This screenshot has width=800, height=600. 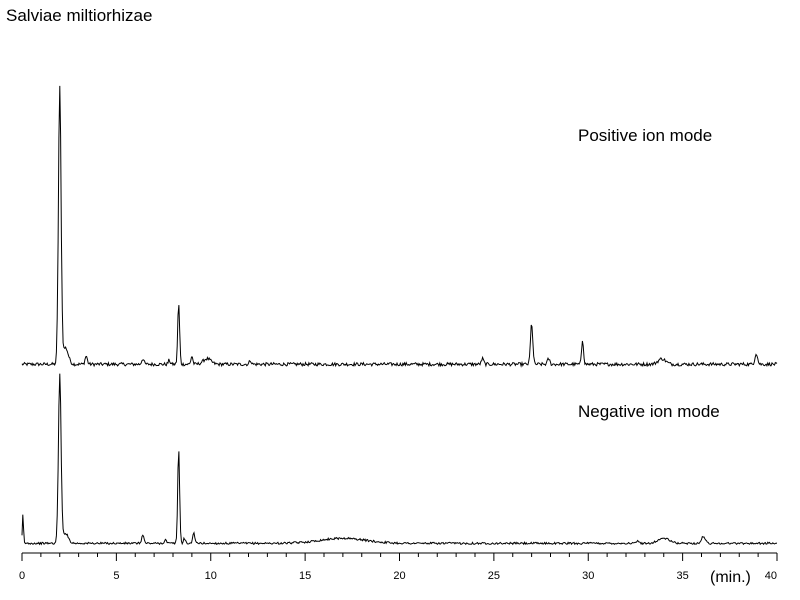 I want to click on chart-title: Salviae miltiorhizae, so click(x=79, y=15).